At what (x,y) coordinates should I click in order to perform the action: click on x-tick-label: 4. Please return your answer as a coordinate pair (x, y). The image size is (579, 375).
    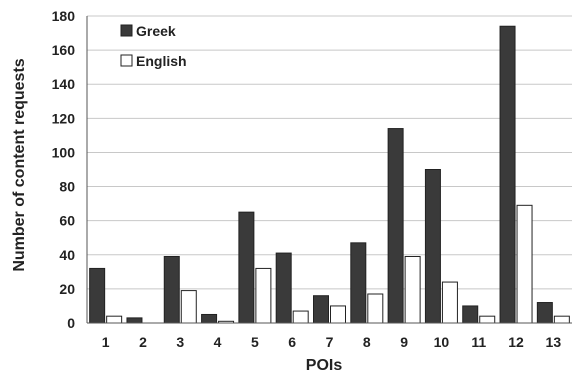
    Looking at the image, I should click on (218, 342).